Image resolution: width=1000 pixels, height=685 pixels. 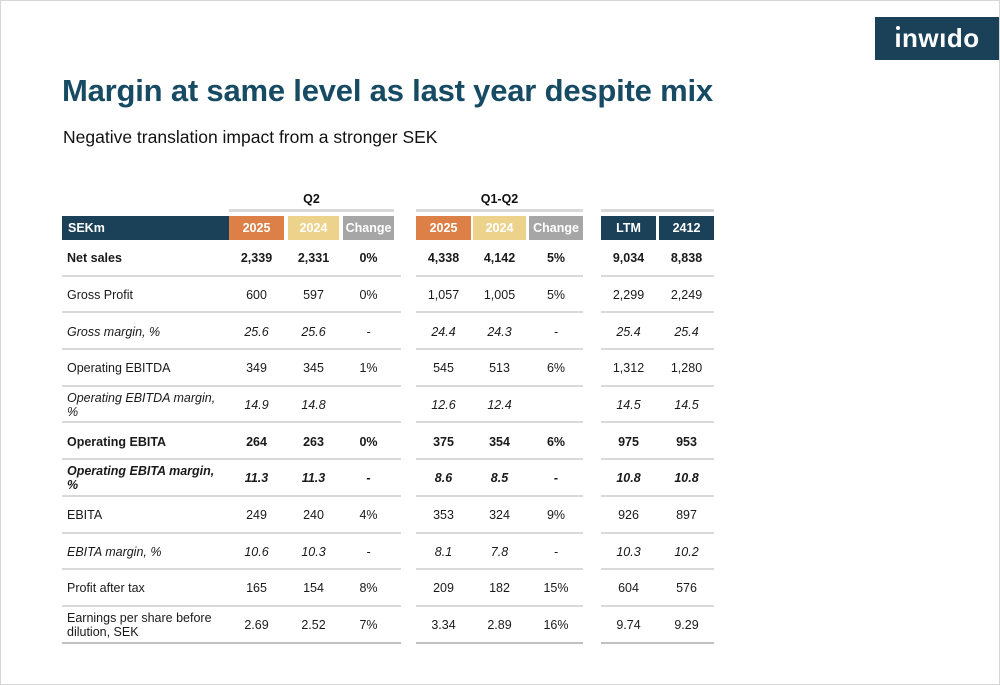 What do you see at coordinates (686, 294) in the screenshot?
I see `cell-2412: 2,249` at bounding box center [686, 294].